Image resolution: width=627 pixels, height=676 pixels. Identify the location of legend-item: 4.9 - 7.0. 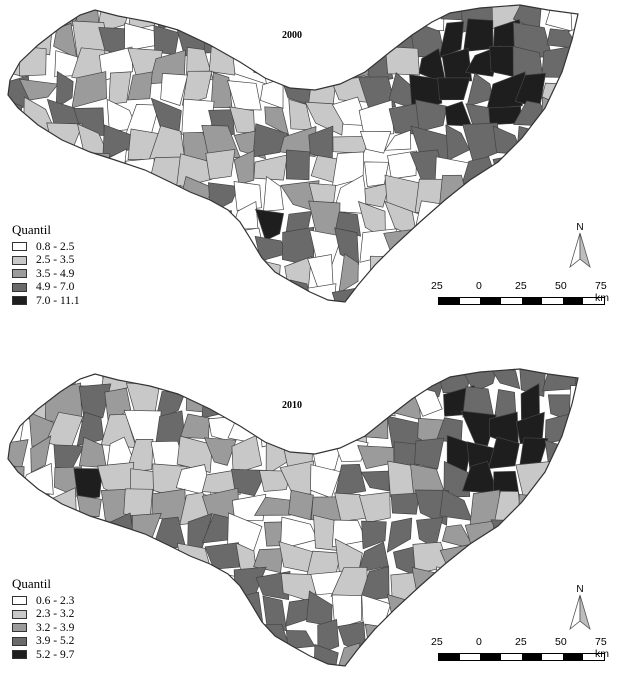
(46, 288).